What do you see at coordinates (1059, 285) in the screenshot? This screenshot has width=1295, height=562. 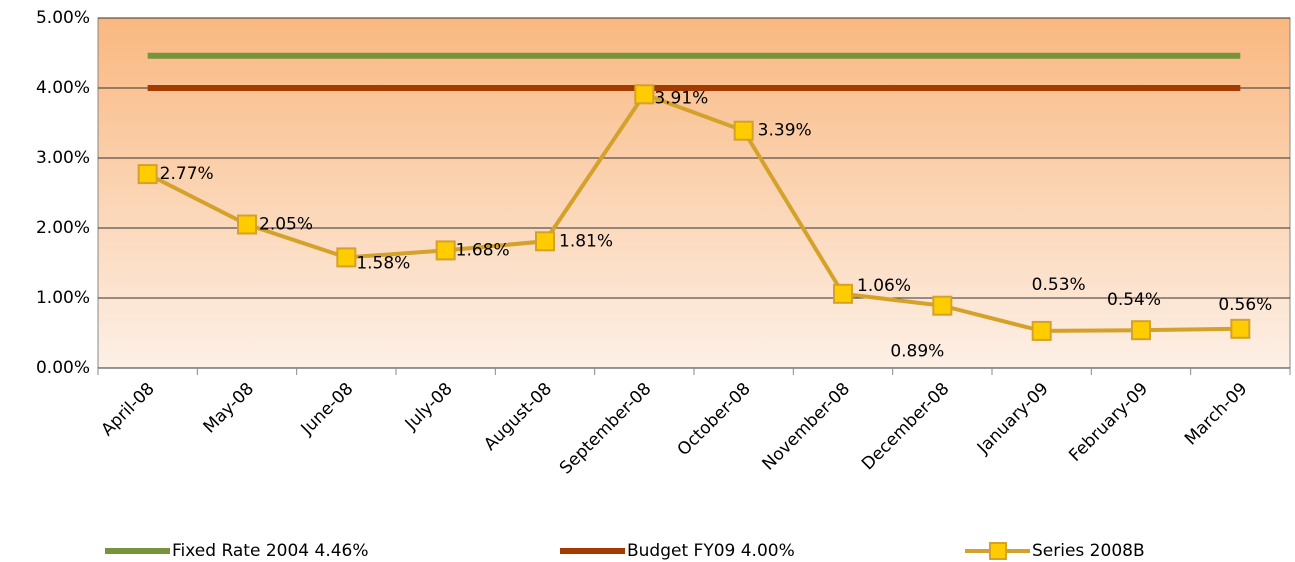 I see `data-label: 0.53%` at bounding box center [1059, 285].